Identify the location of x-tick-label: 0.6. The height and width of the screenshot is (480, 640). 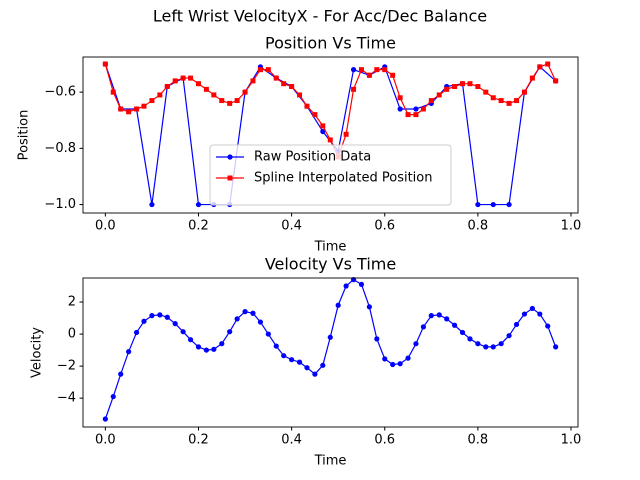
(384, 440).